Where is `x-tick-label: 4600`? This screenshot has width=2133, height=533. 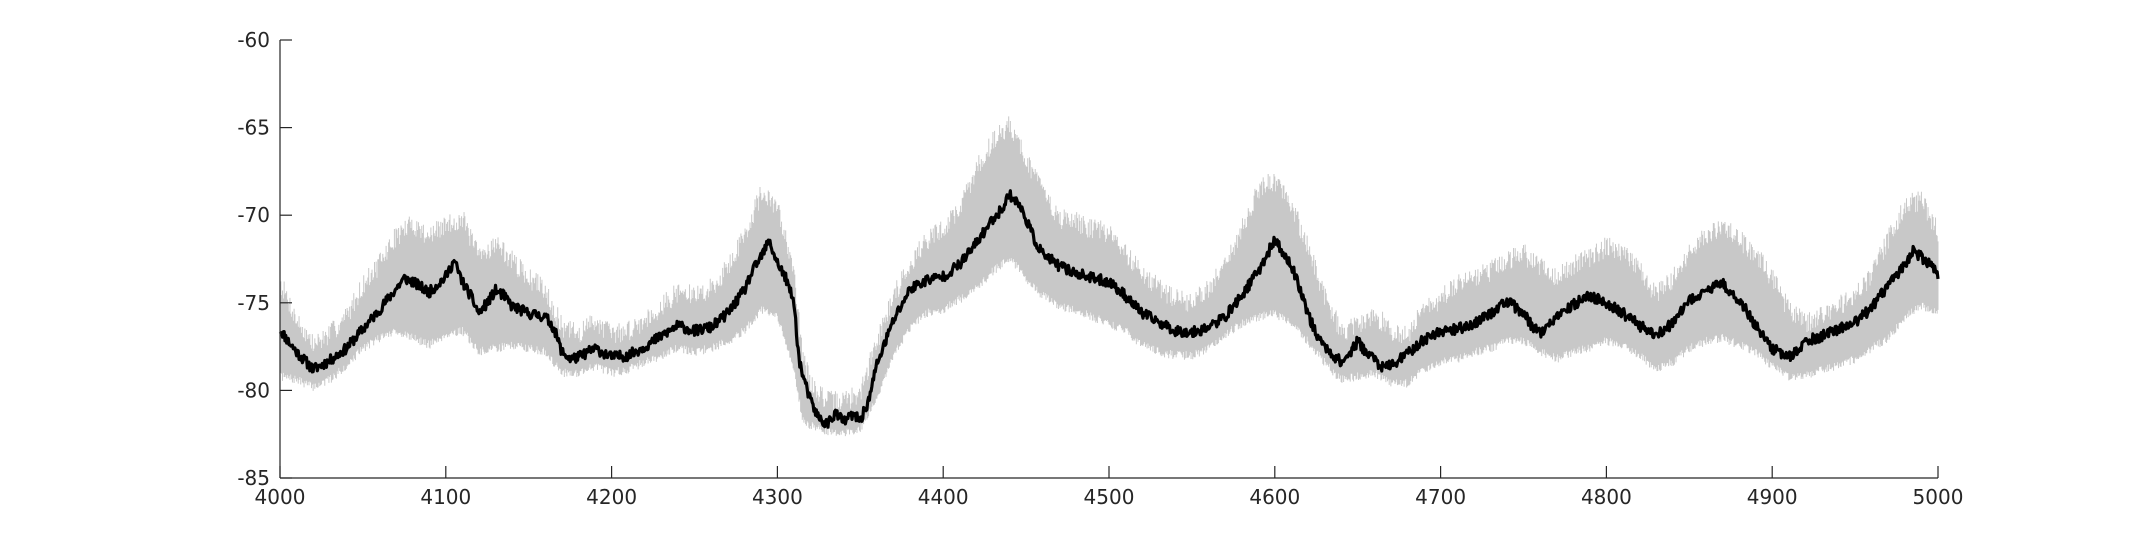 x-tick-label: 4600 is located at coordinates (1274, 497).